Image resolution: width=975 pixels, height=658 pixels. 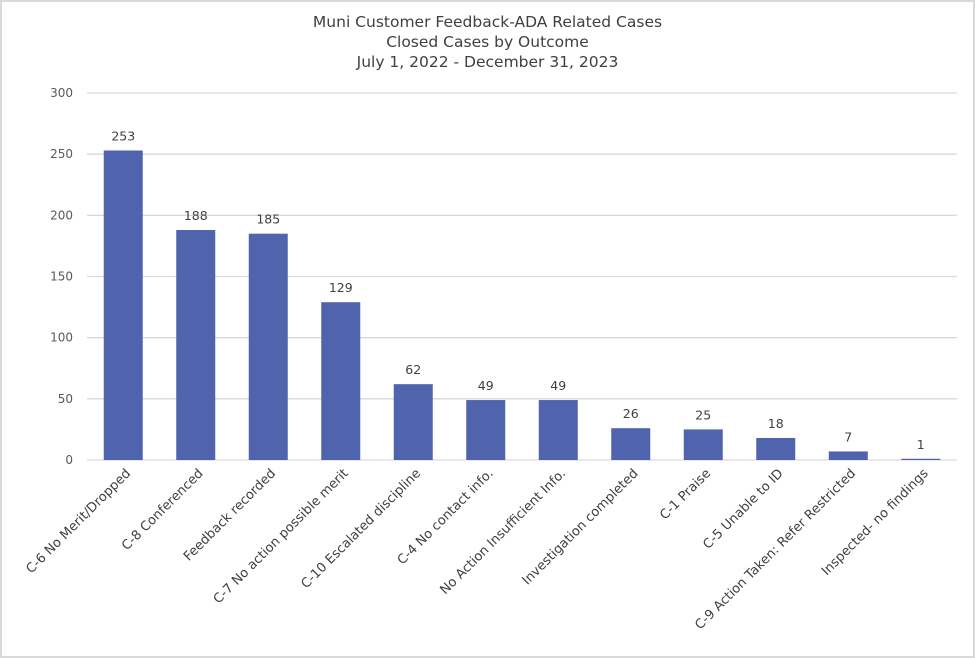 What do you see at coordinates (848, 436) in the screenshot?
I see `data-label: 7` at bounding box center [848, 436].